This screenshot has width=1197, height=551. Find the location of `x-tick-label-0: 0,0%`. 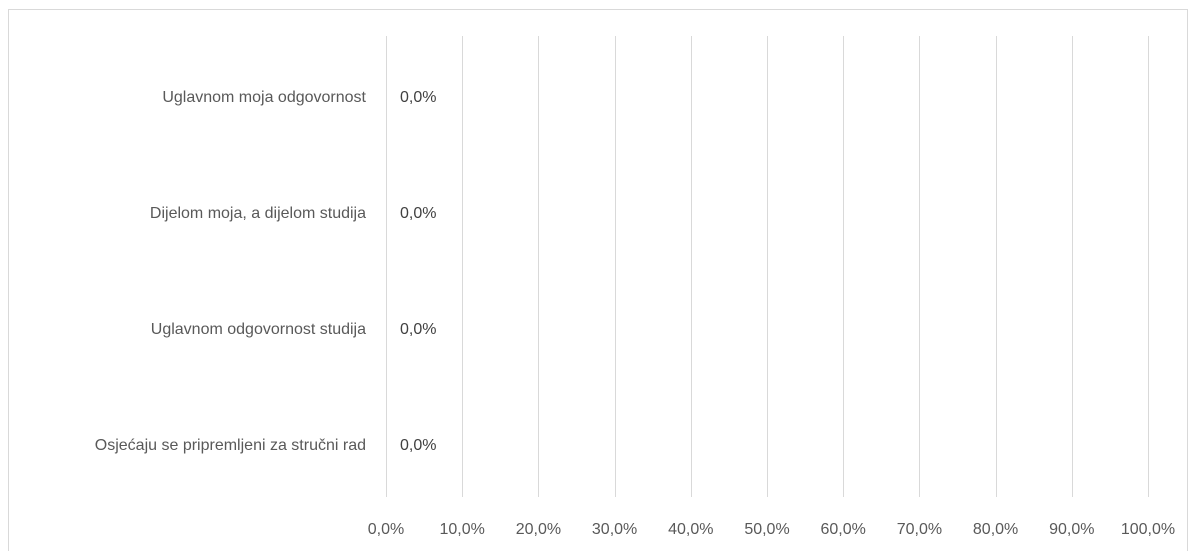

x-tick-label-0: 0,0% is located at coordinates (386, 529).